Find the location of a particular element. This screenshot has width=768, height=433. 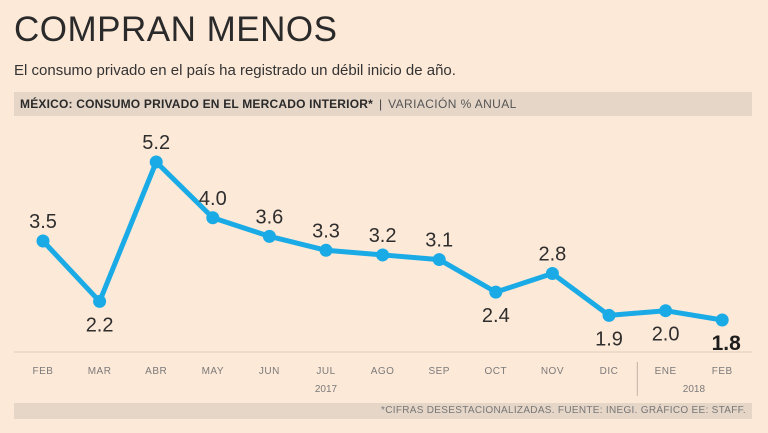

data-label: 1.8 is located at coordinates (727, 343).